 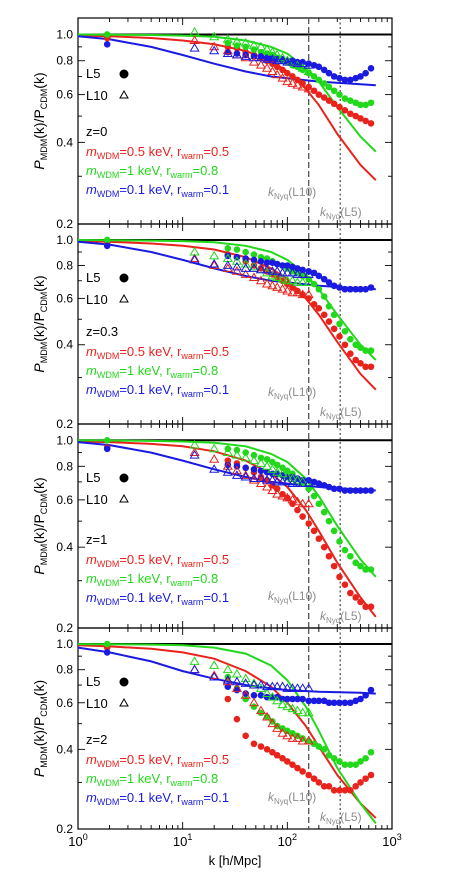 What do you see at coordinates (64, 95) in the screenshot?
I see `y-tick-label: 0.6` at bounding box center [64, 95].